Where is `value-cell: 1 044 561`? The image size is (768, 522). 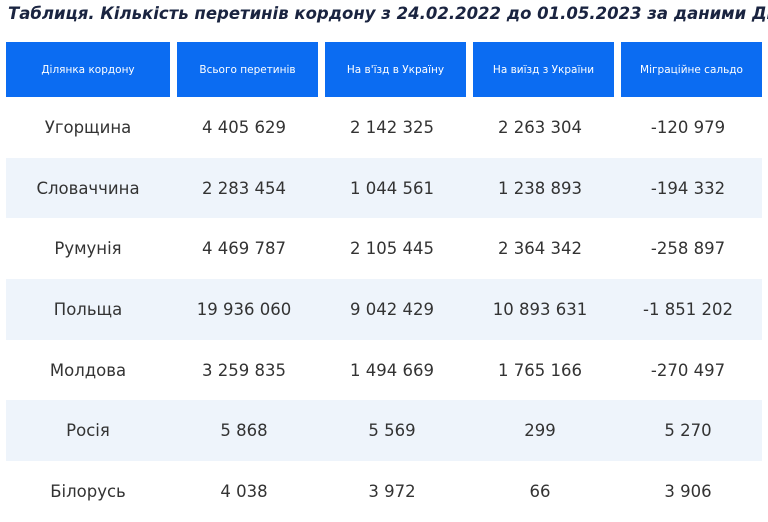 value-cell: 1 044 561 is located at coordinates (392, 188).